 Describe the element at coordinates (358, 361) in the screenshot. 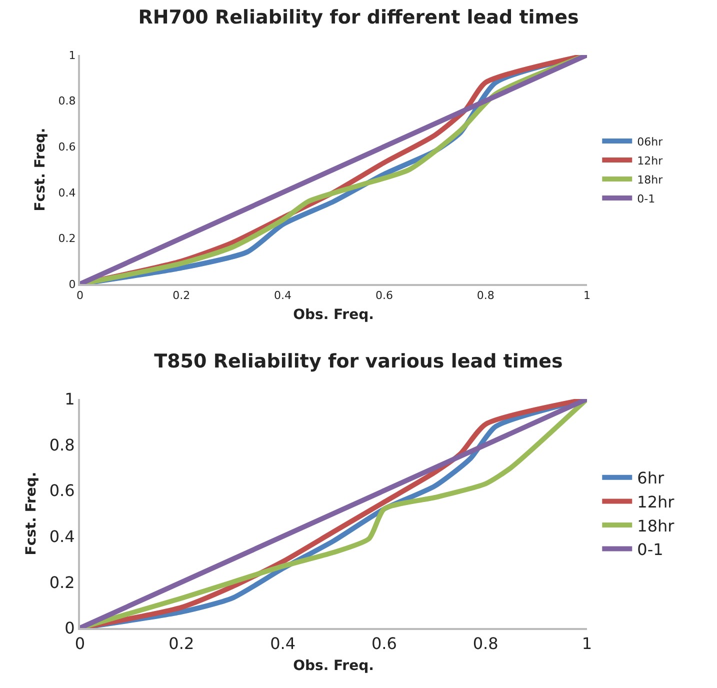

I see `chart-title: T850 Reliability for various lead times` at that location.